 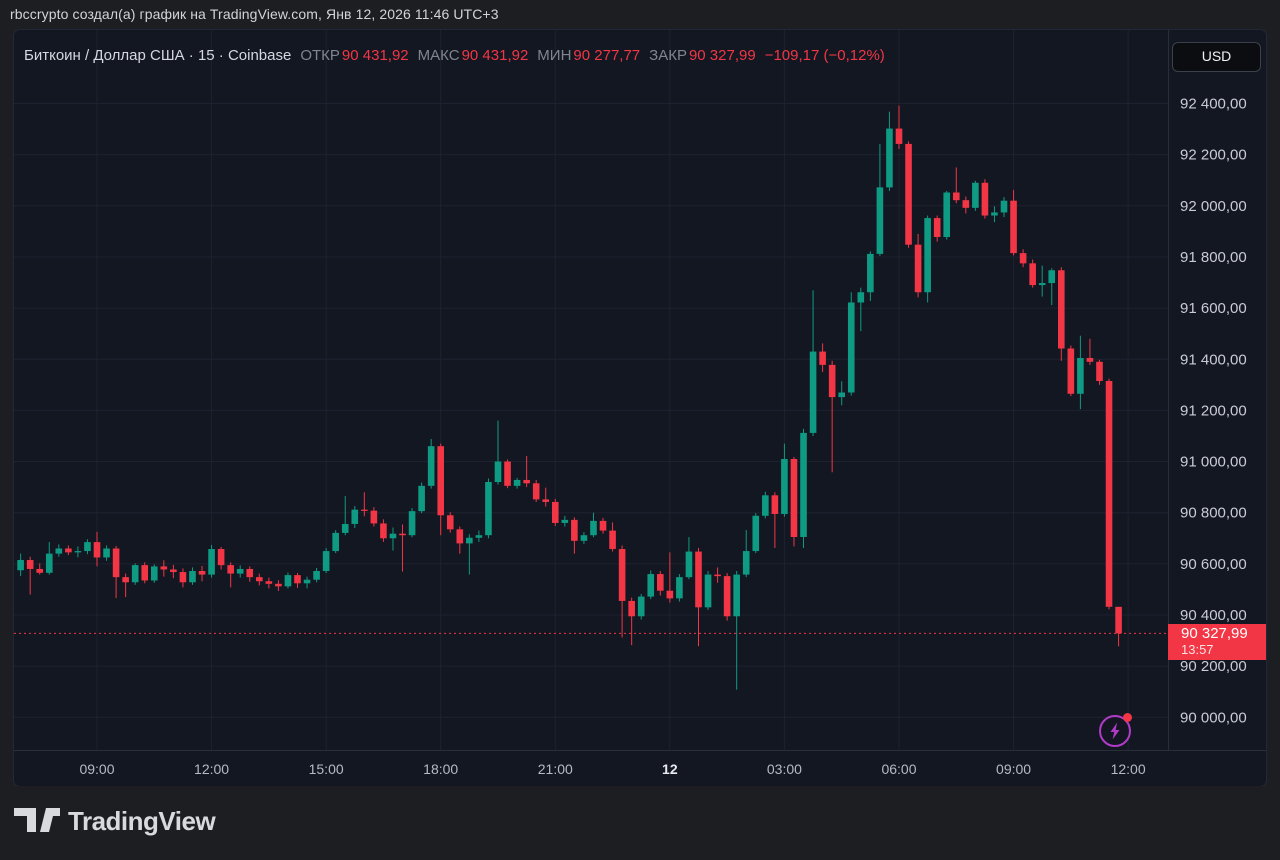 I want to click on last-price-label: 90 327,99 13:57, so click(x=1217, y=642).